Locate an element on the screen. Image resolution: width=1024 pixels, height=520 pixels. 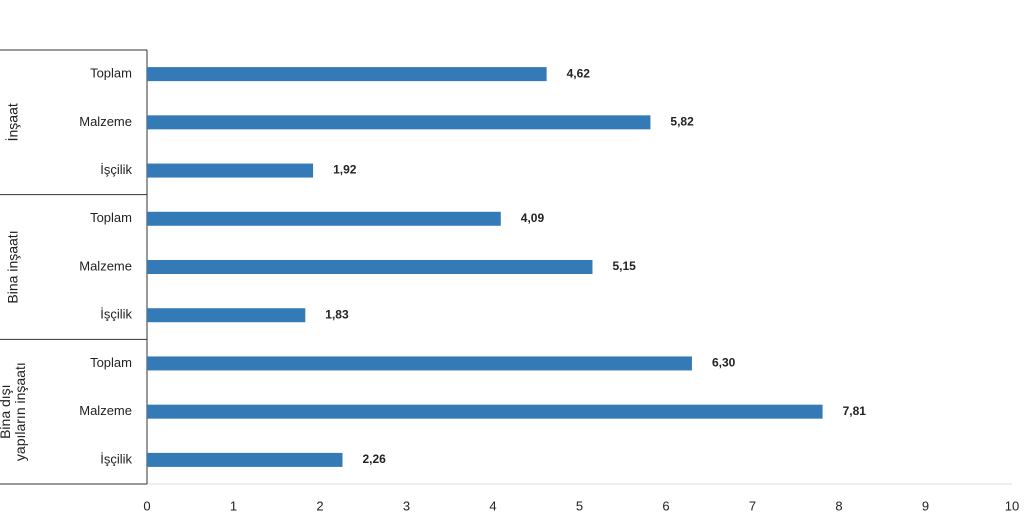
x-tick-label: 1 is located at coordinates (233, 505).